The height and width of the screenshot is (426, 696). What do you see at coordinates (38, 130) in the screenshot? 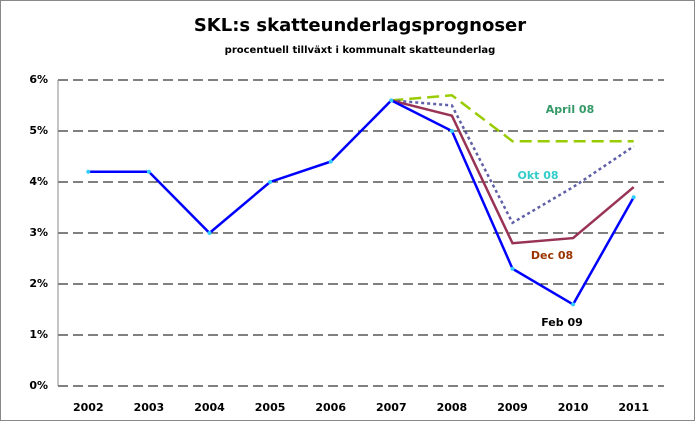
I see `y-tick-label: 5%` at bounding box center [38, 130].